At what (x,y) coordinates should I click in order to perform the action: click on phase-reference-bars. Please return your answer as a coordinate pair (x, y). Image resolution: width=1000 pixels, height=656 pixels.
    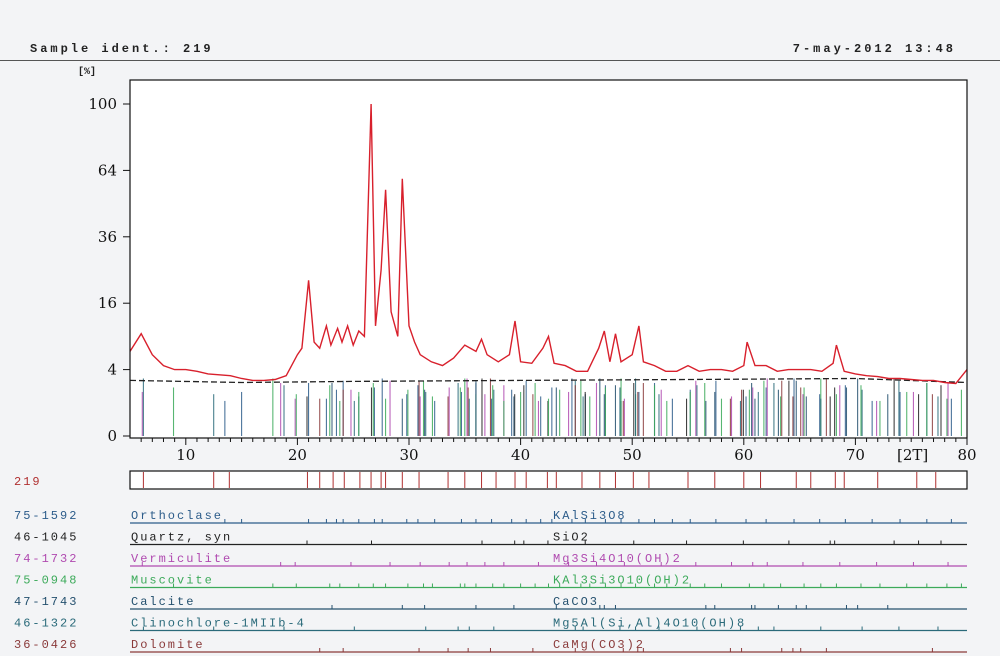
    Looking at the image, I should click on (551, 407).